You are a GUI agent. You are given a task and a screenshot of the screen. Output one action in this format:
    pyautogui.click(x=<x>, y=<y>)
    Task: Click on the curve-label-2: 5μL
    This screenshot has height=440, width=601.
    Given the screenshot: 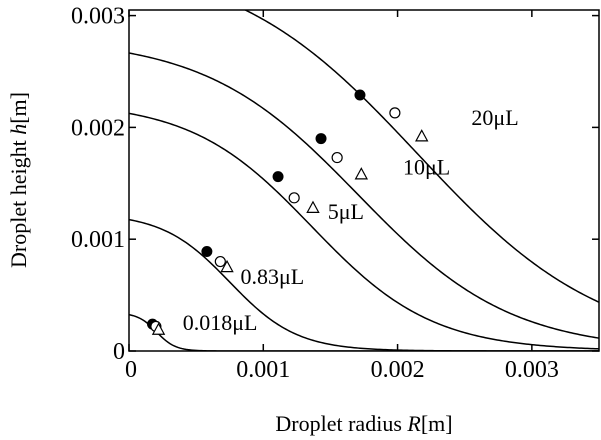 What is the action you would take?
    pyautogui.click(x=346, y=211)
    